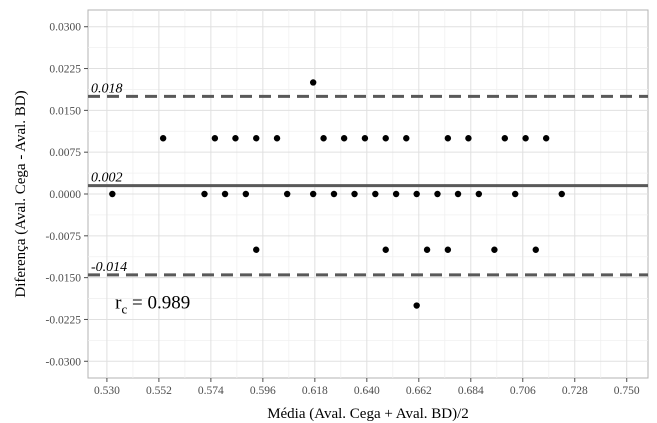  I want to click on x-tick-label: 0.530, so click(107, 391).